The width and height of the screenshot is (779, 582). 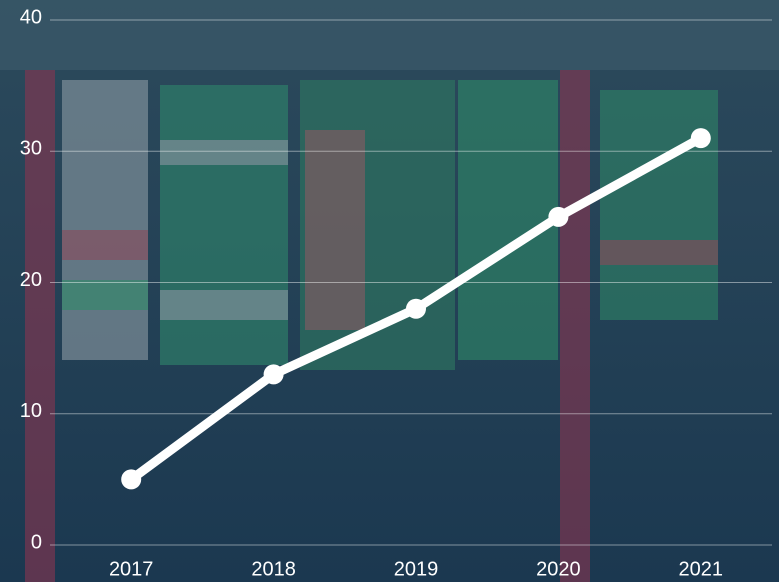 I want to click on y-tick-label: 40, so click(x=31, y=17).